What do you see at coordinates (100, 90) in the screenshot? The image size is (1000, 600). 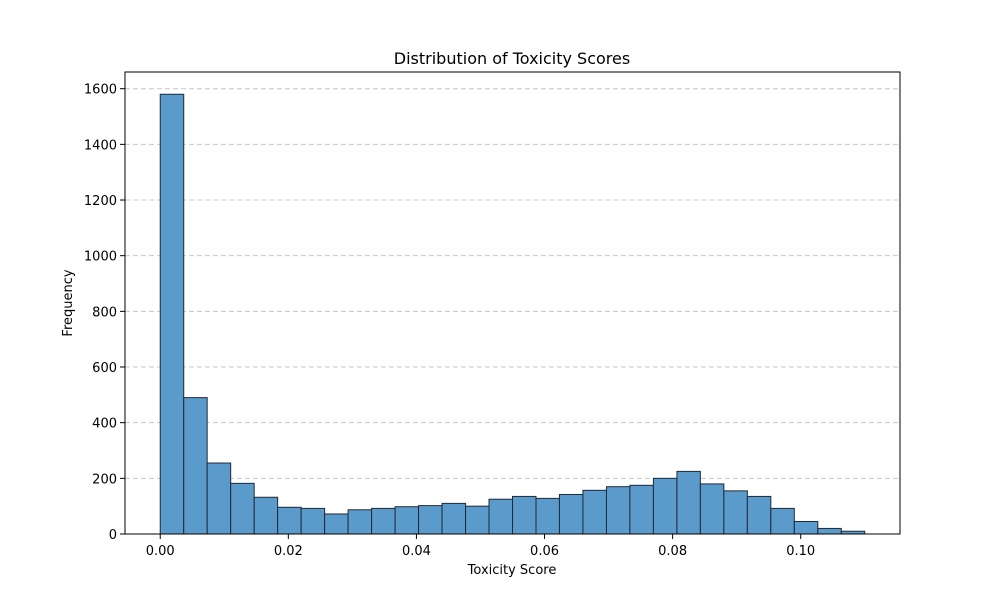 I see `y-tick-label: 1600` at bounding box center [100, 90].